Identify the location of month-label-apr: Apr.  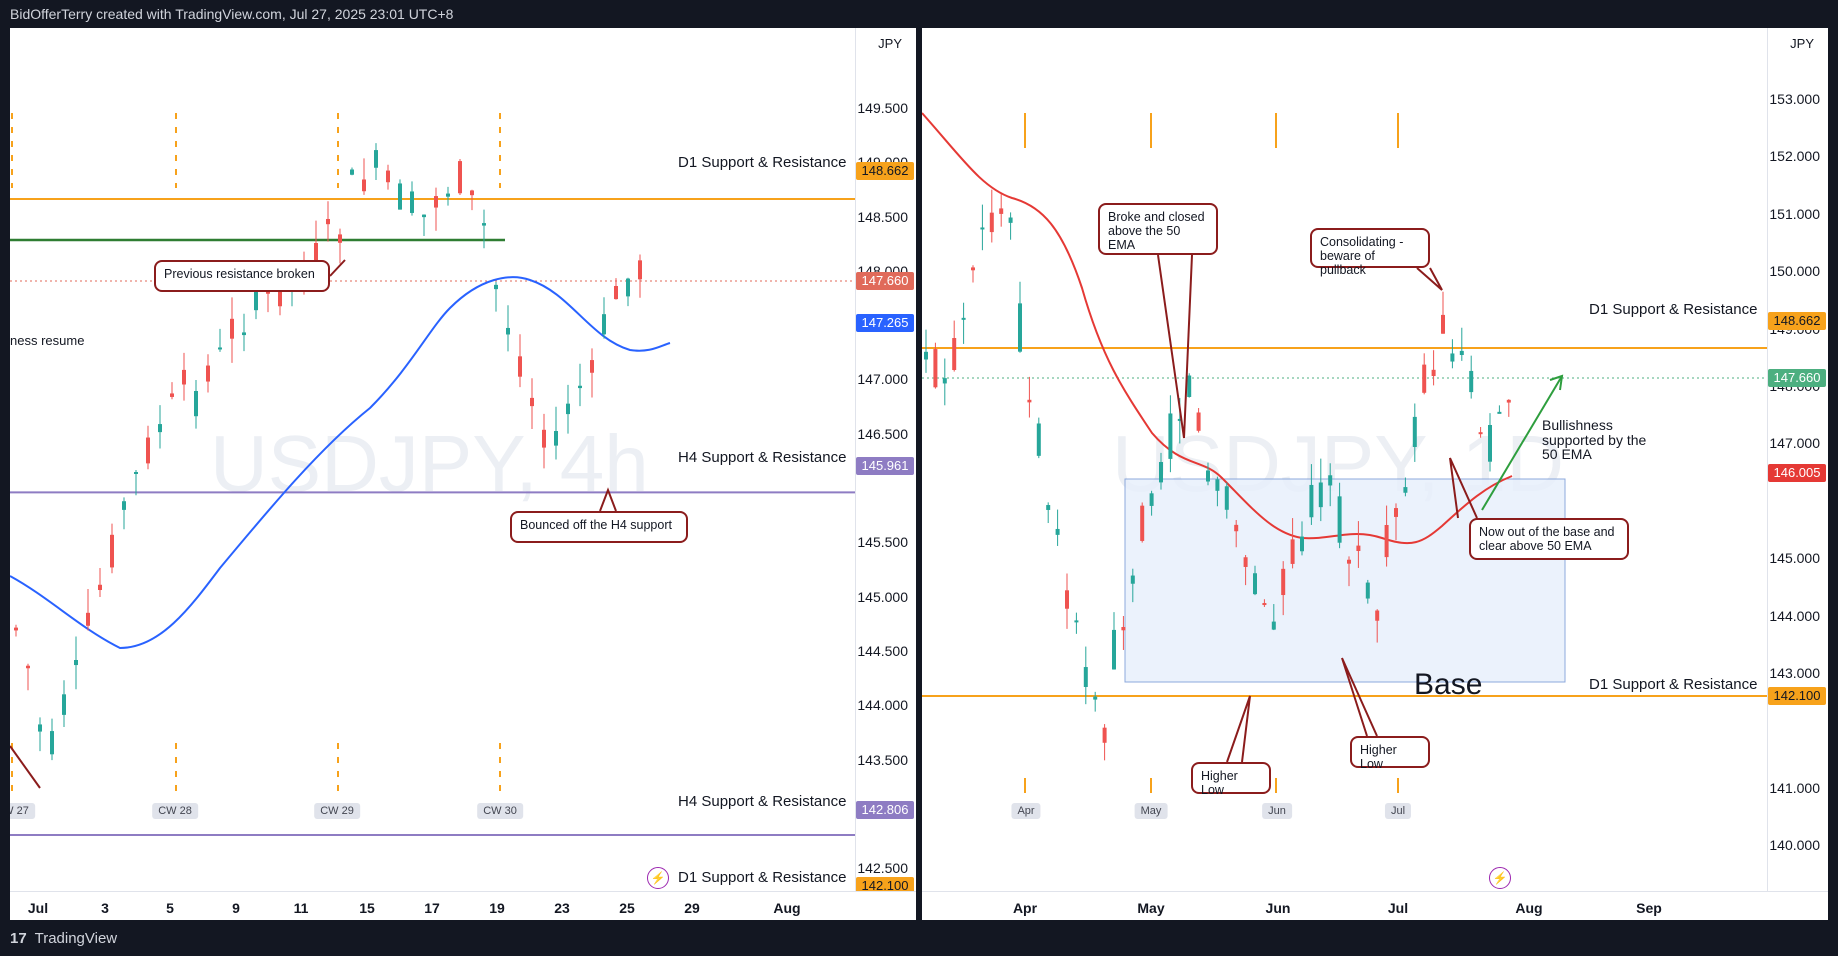
(1026, 811).